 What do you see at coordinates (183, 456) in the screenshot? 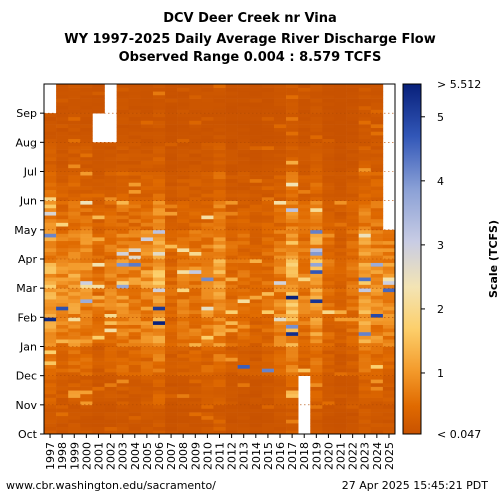
I see `x-tick-label: 2008` at bounding box center [183, 456].